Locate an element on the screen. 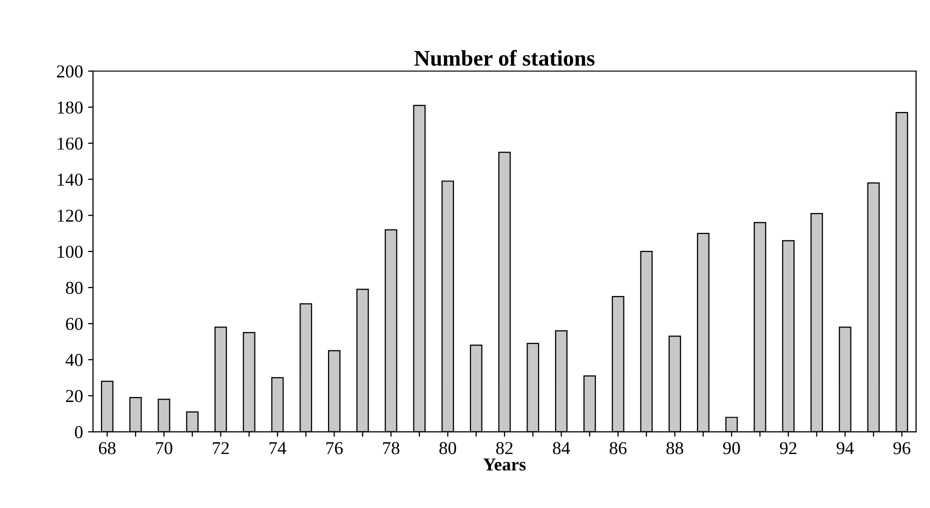 Image resolution: width=930 pixels, height=508 pixels. y-tick-label: 0 is located at coordinates (78, 432).